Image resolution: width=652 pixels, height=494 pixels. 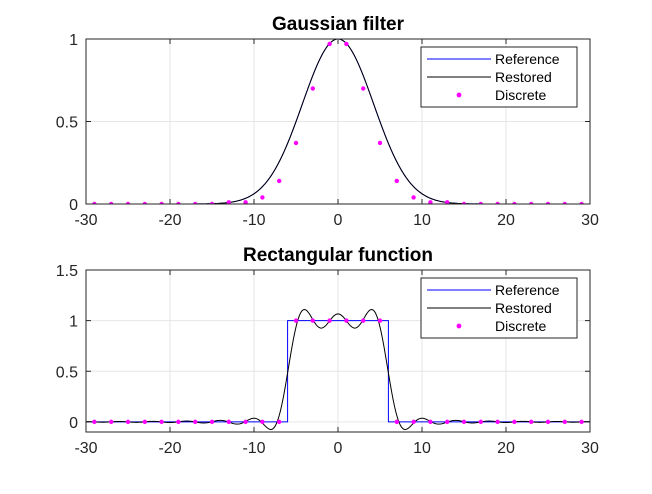 What do you see at coordinates (338, 24) in the screenshot?
I see `chart-title: Gaussian filter` at bounding box center [338, 24].